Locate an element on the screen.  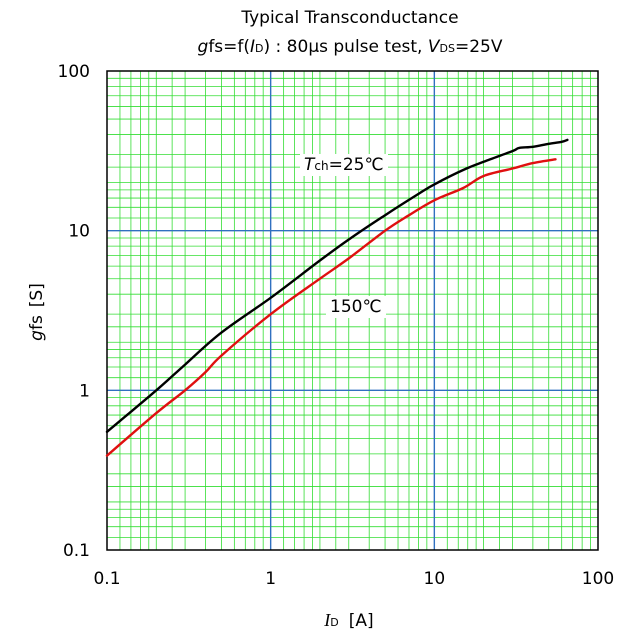
chart-subtitle: gfs=f(ID) : 80µs pulse test, VDS=25V is located at coordinates (350, 47).